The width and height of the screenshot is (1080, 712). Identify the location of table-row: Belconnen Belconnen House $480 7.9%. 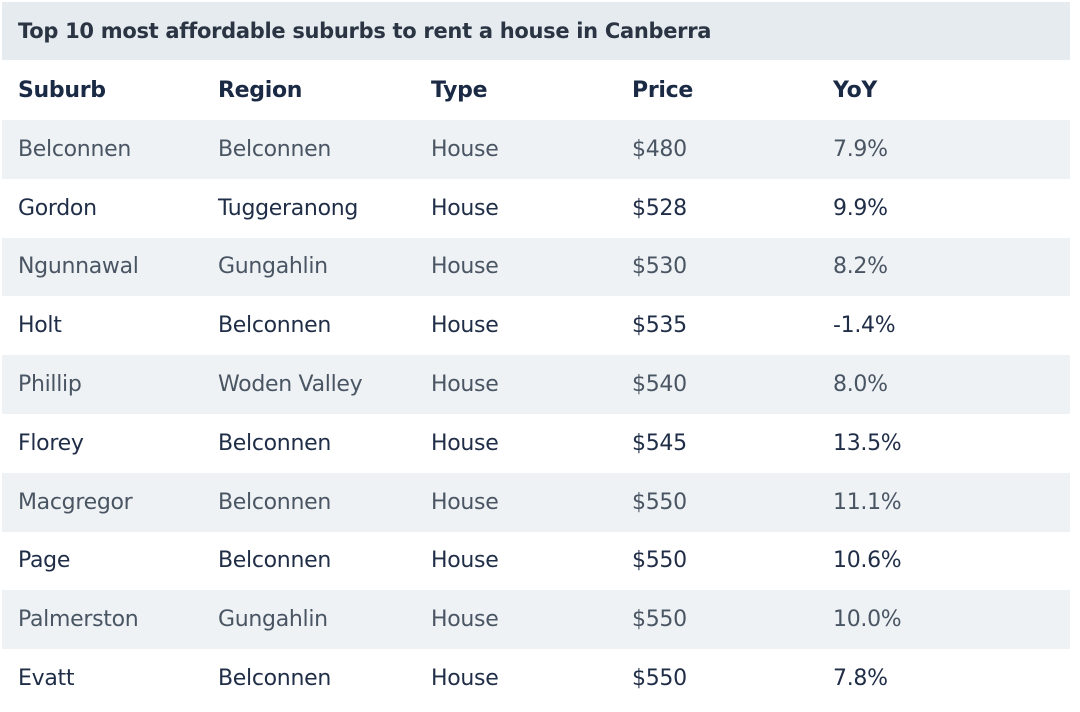
(536, 149).